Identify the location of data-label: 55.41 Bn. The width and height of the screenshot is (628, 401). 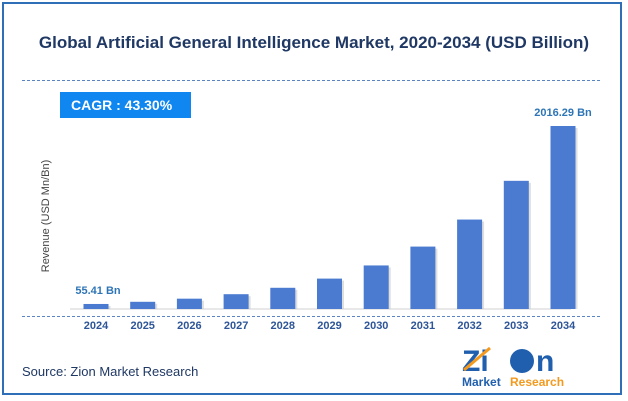
(98, 291).